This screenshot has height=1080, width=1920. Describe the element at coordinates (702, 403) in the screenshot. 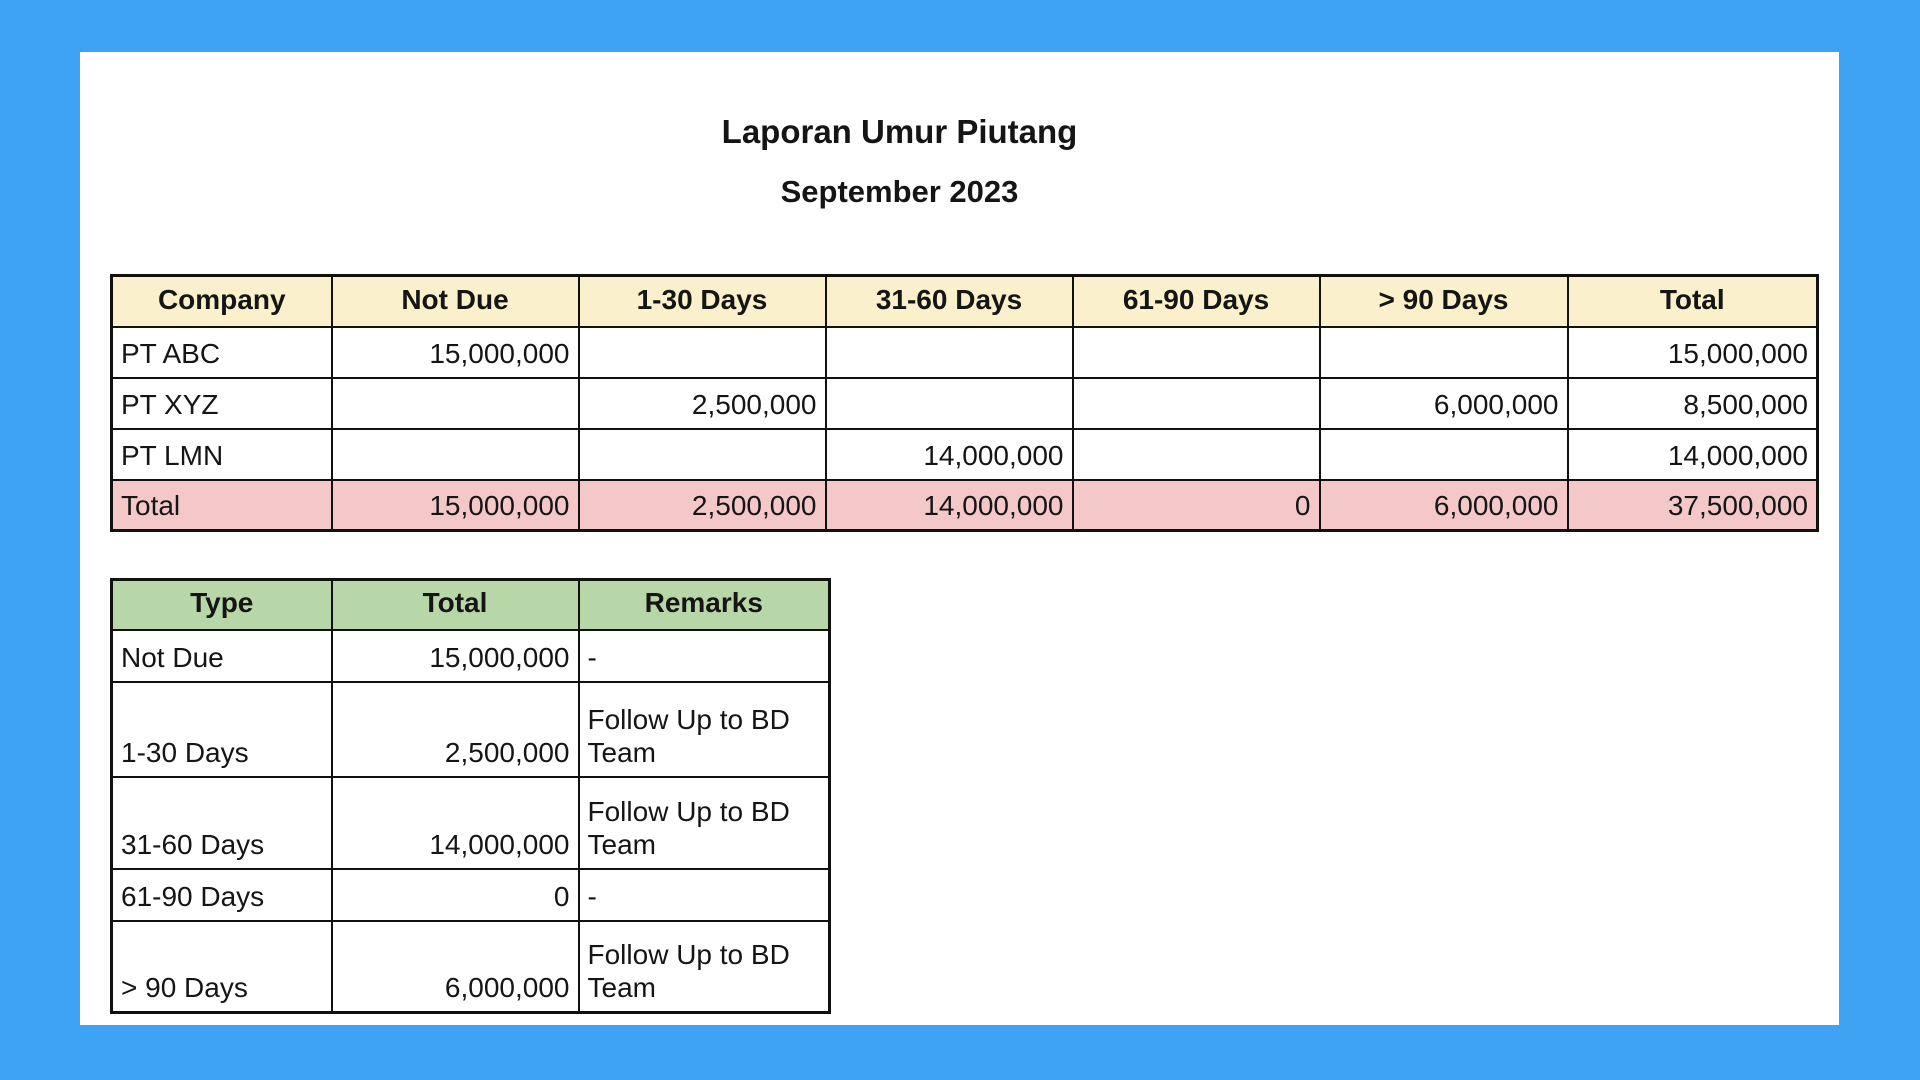

I see `days-1-30-cell: 2,500,000` at that location.